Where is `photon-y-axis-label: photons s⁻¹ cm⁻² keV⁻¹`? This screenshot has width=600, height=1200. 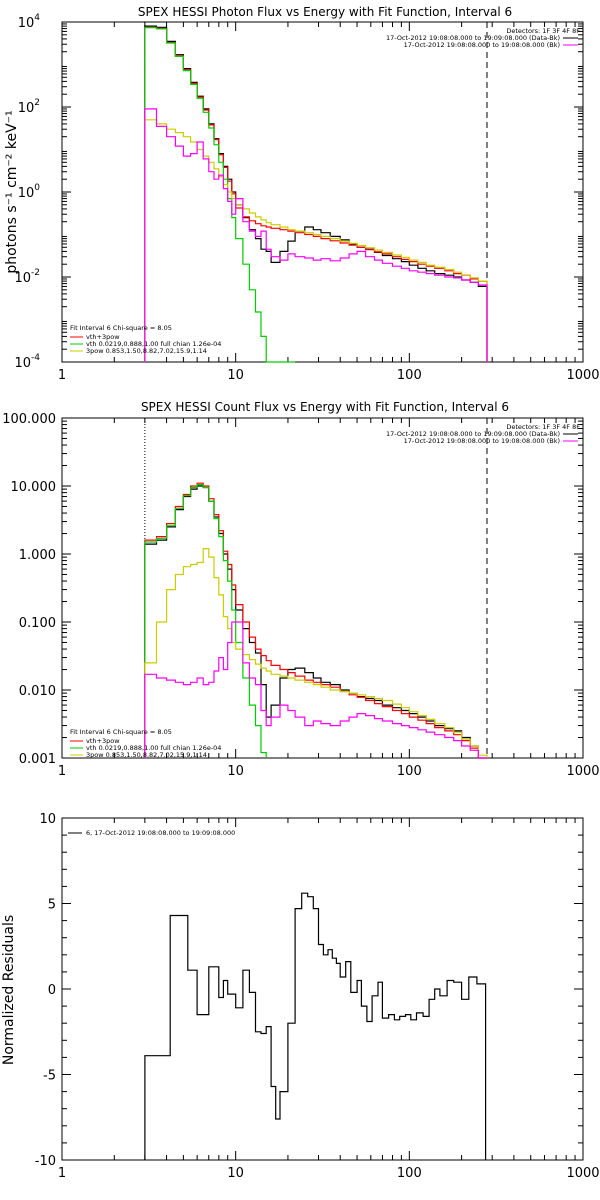 photon-y-axis-label: photons s⁻¹ cm⁻² keV⁻¹ is located at coordinates (12, 191).